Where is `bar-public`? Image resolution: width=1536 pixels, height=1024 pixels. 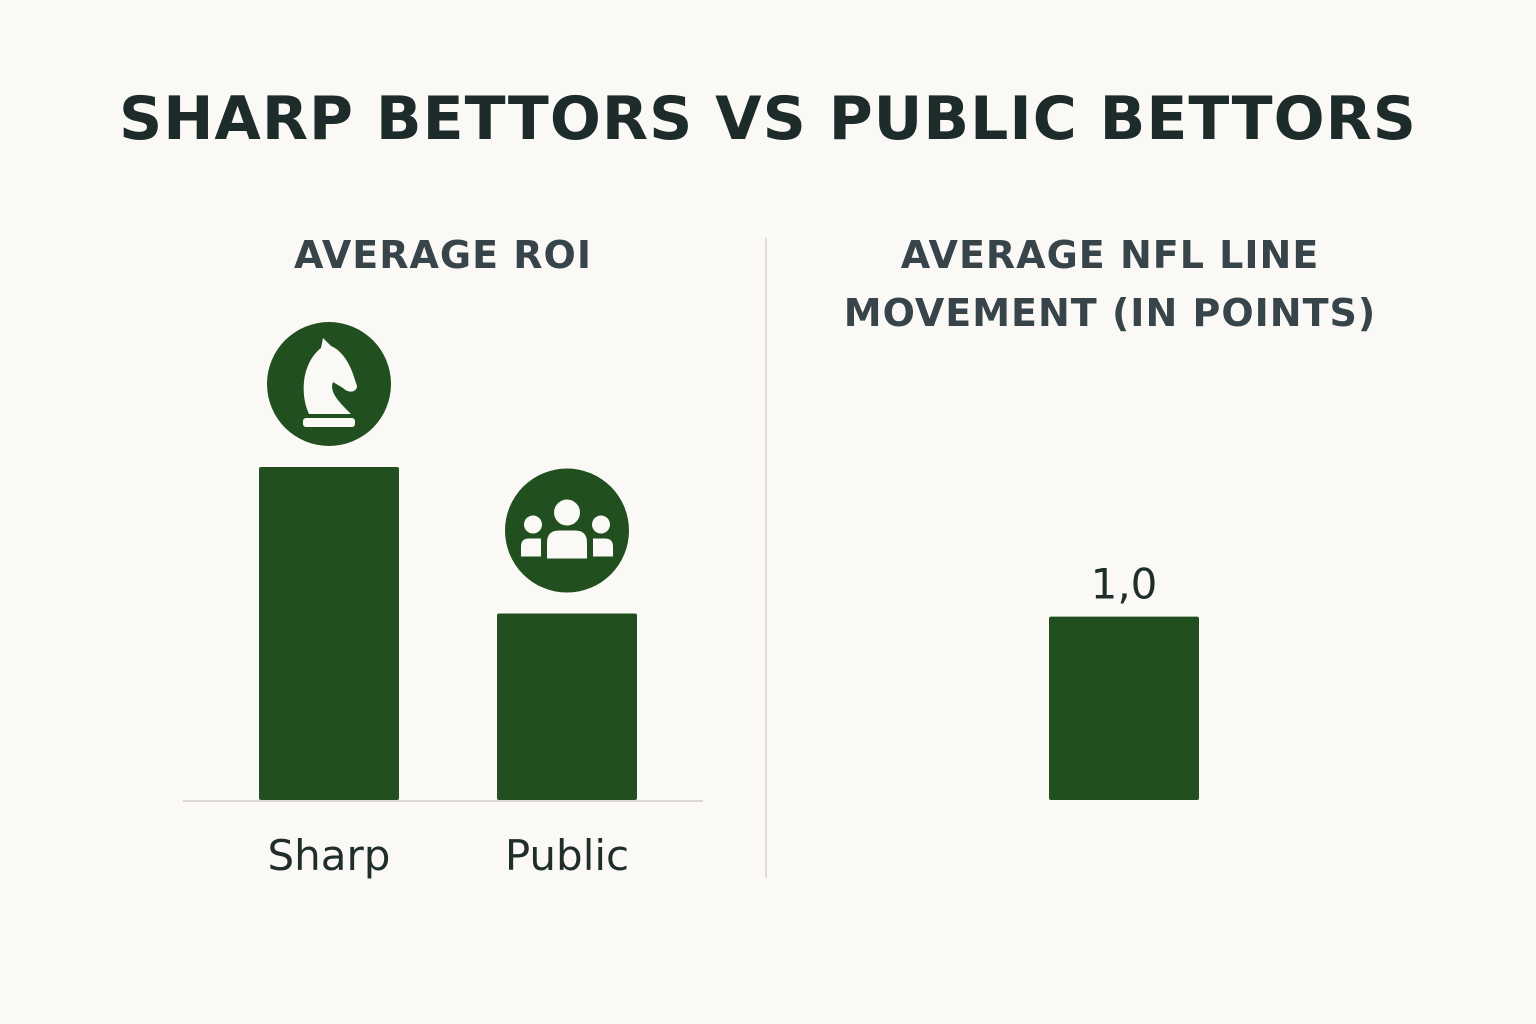
bar-public is located at coordinates (567, 706).